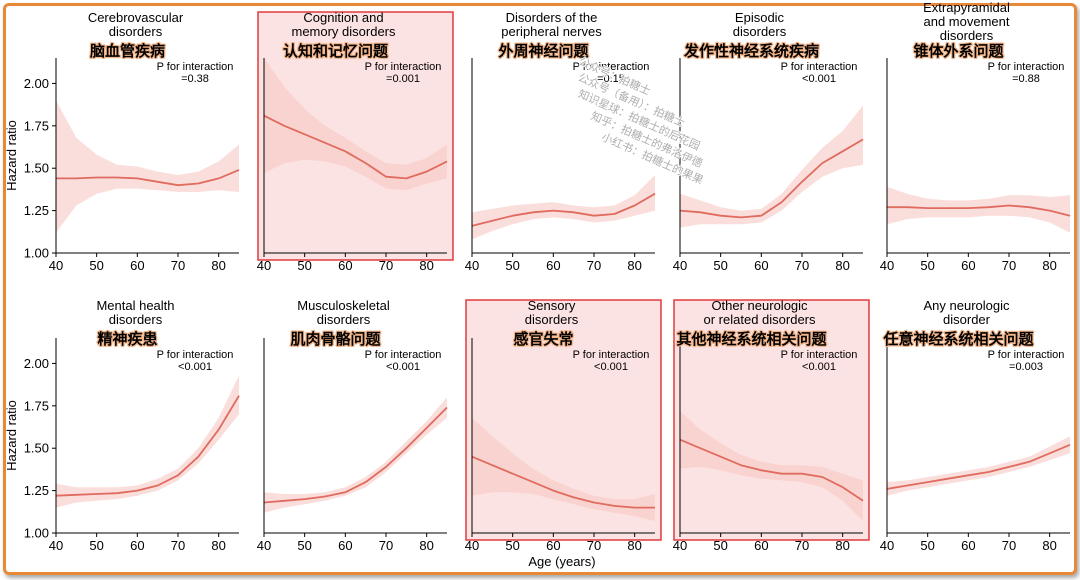  What do you see at coordinates (36, 405) in the screenshot?
I see `y-tick-label: 1.75` at bounding box center [36, 405].